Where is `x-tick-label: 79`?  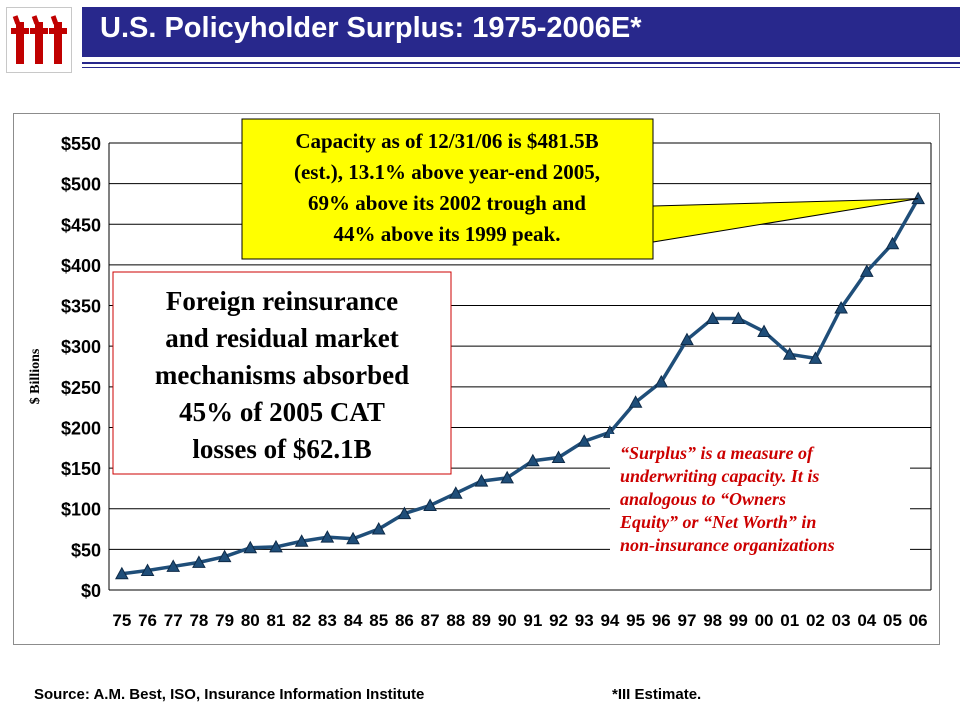 x-tick-label: 79 is located at coordinates (224, 620).